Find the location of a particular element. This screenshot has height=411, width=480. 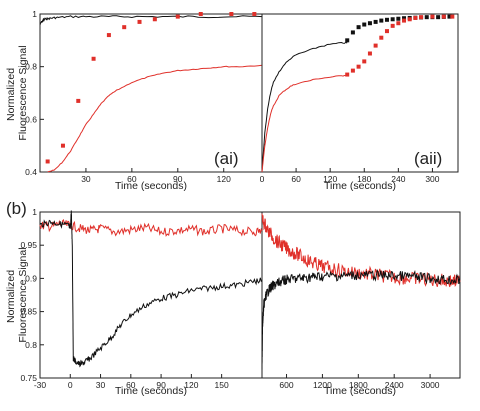

panel-b-ytick-label-0: 0.75 is located at coordinates (28, 378).